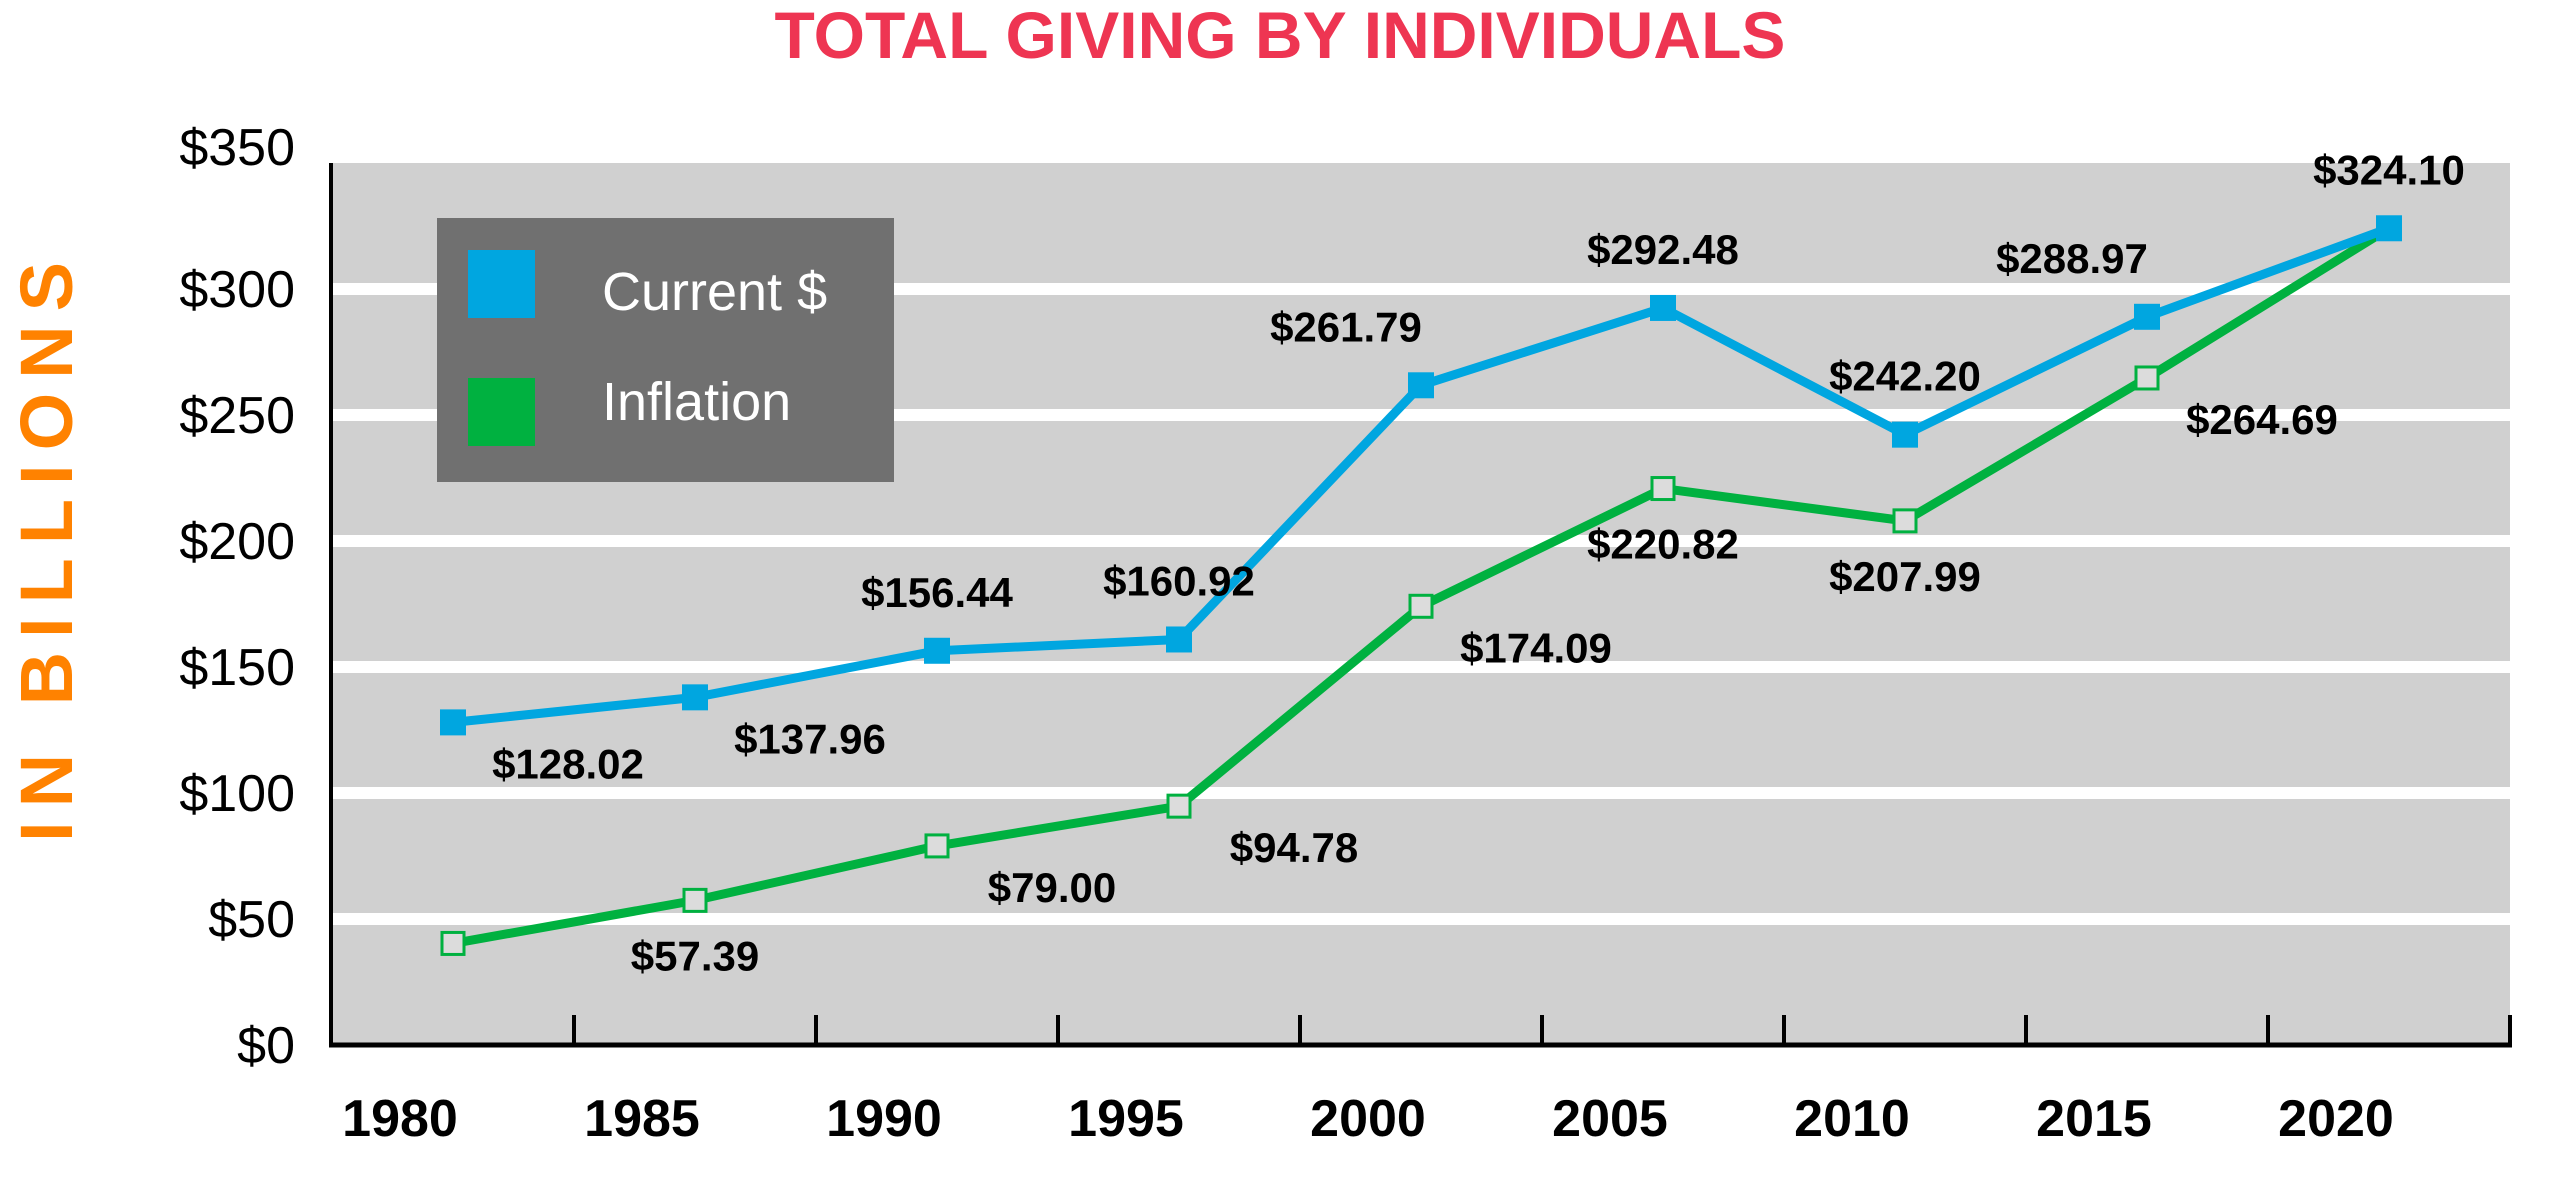 The height and width of the screenshot is (1202, 2560). I want to click on data-label-current: $242.20, so click(1905, 376).